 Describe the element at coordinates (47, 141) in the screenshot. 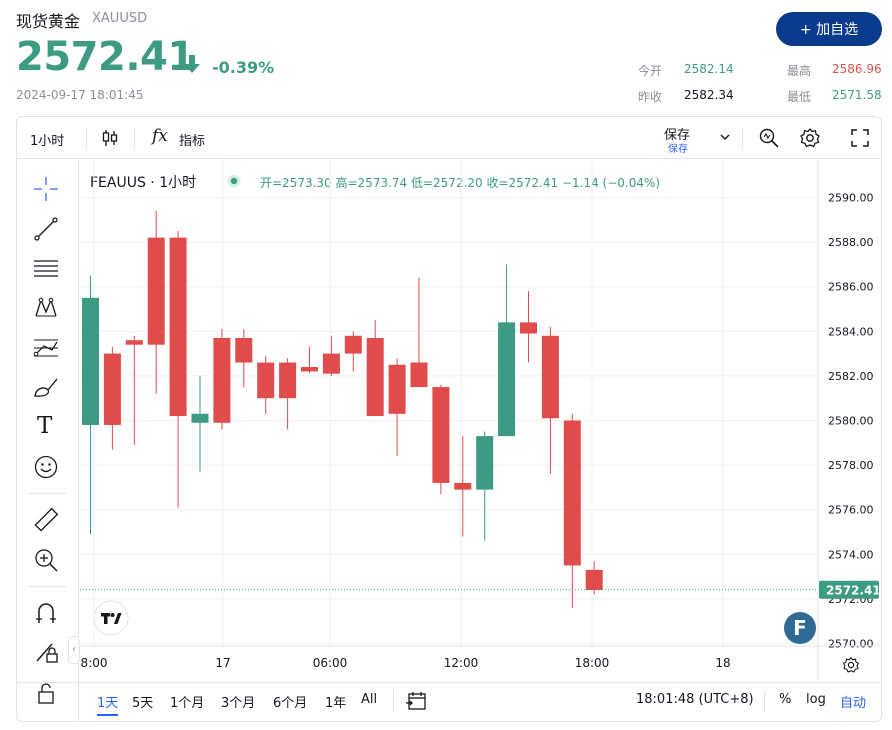

I see `interval-selector: 1小时` at that location.